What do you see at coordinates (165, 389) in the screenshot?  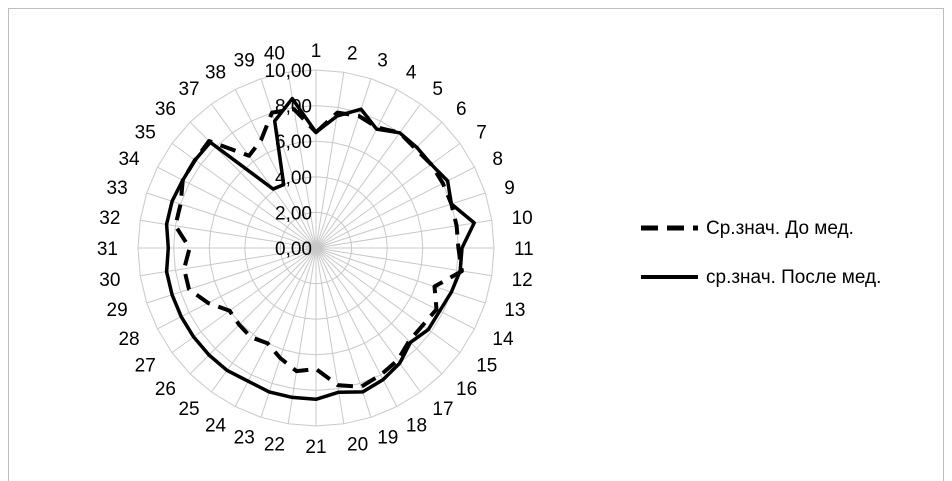 I see `category-label: 26` at bounding box center [165, 389].